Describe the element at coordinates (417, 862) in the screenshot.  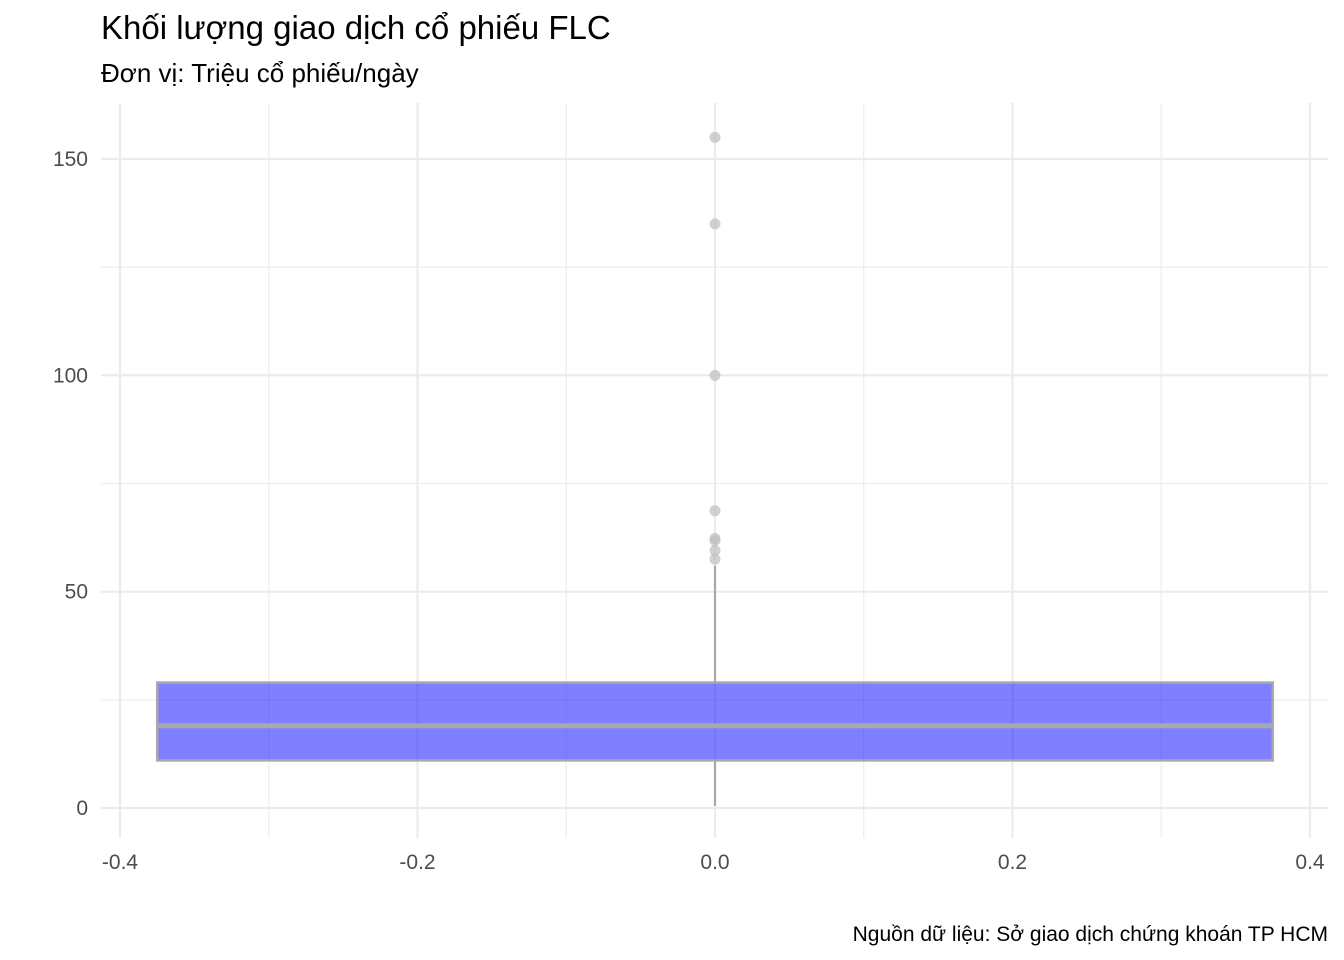
I see `x-tick-label: -0.2` at that location.